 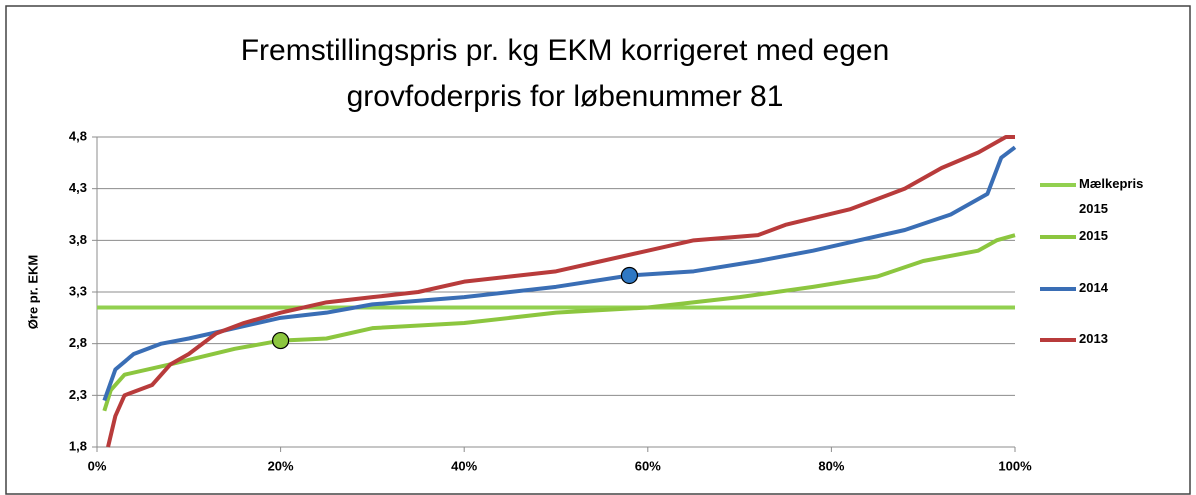 What do you see at coordinates (1093, 338) in the screenshot?
I see `legend-label: 2013` at bounding box center [1093, 338].